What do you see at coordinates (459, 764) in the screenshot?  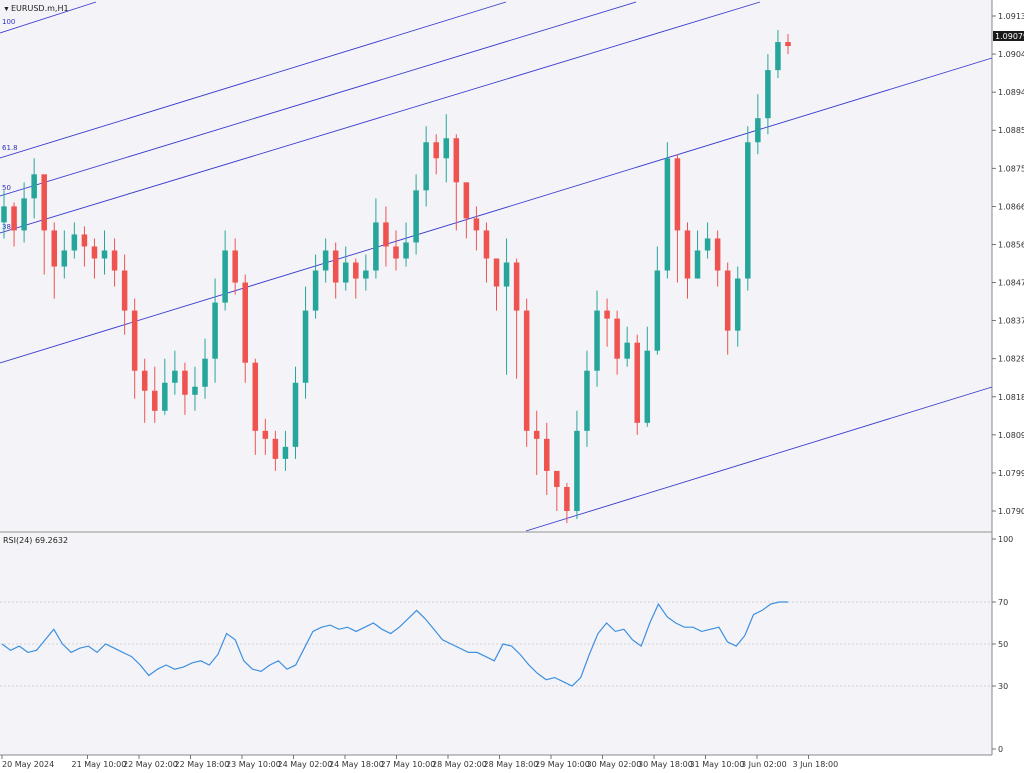 I see `time-tick-label: 28 May 02:00` at bounding box center [459, 764].